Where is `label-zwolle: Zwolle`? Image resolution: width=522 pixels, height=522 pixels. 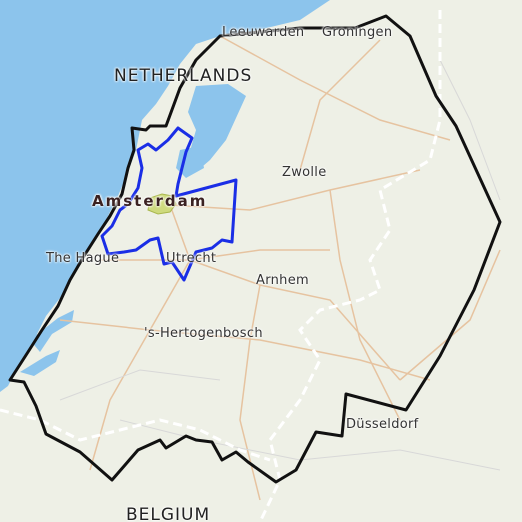
label-zwolle: Zwolle is located at coordinates (304, 172).